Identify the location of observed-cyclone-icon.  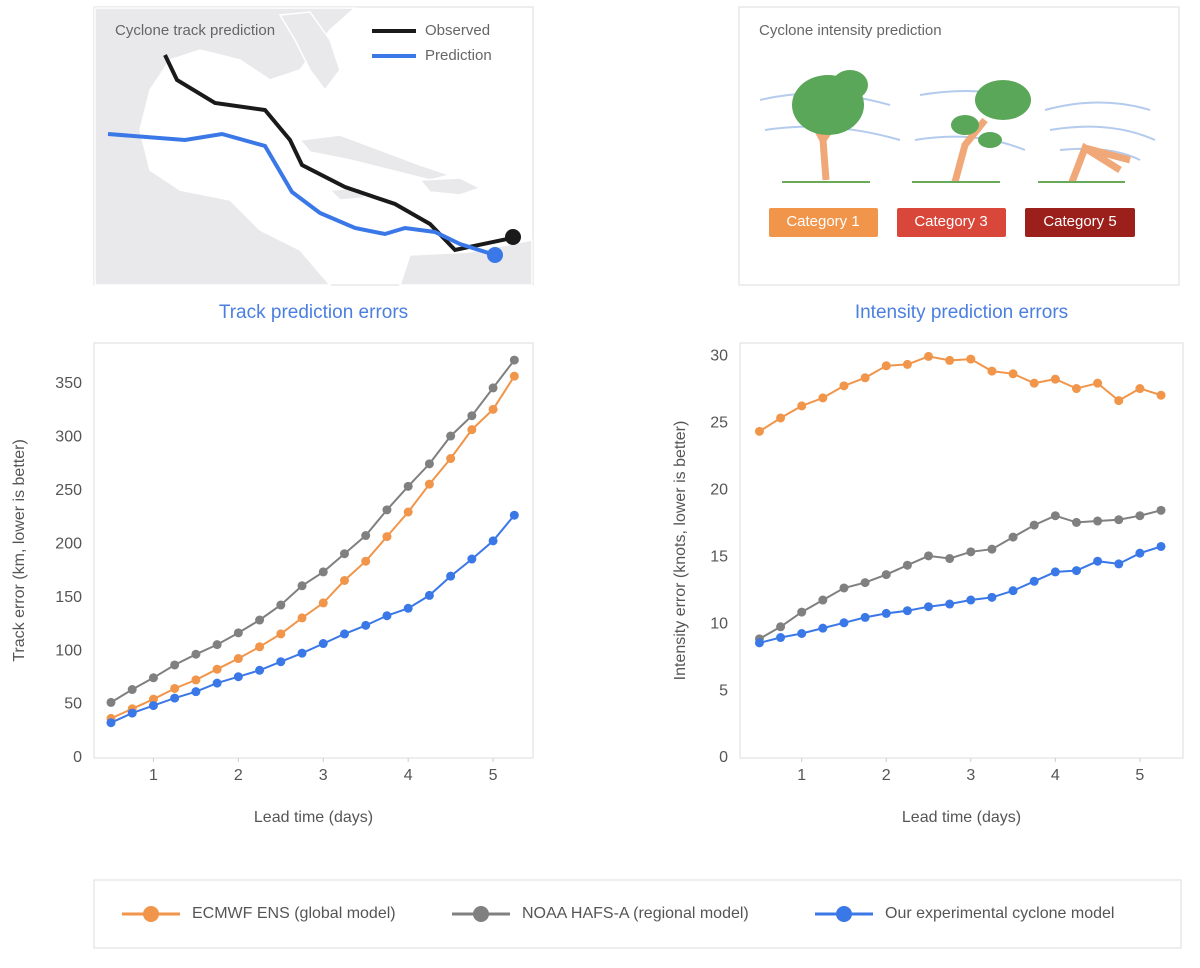
(513, 237).